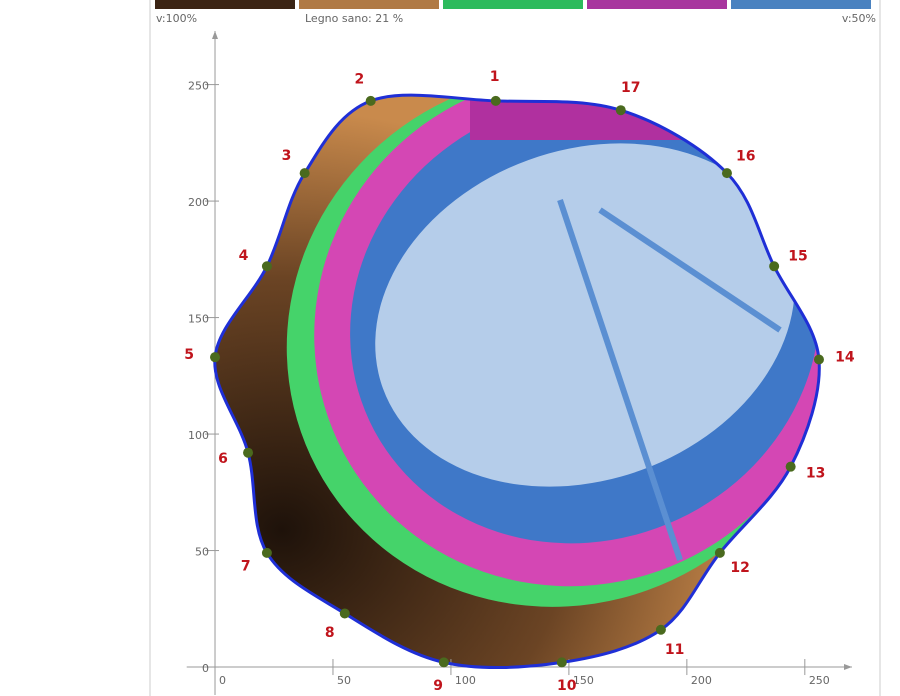 This screenshot has height=696, width=900. What do you see at coordinates (223, 459) in the screenshot?
I see `sensor-label: 6` at bounding box center [223, 459].